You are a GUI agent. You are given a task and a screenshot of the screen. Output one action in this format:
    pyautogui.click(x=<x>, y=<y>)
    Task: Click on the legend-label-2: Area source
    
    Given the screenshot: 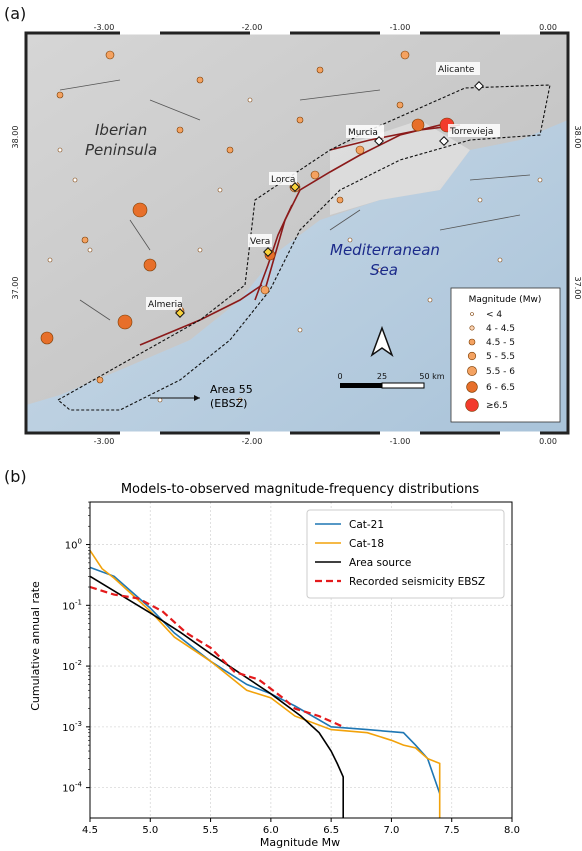 What is the action you would take?
    pyautogui.click(x=380, y=563)
    